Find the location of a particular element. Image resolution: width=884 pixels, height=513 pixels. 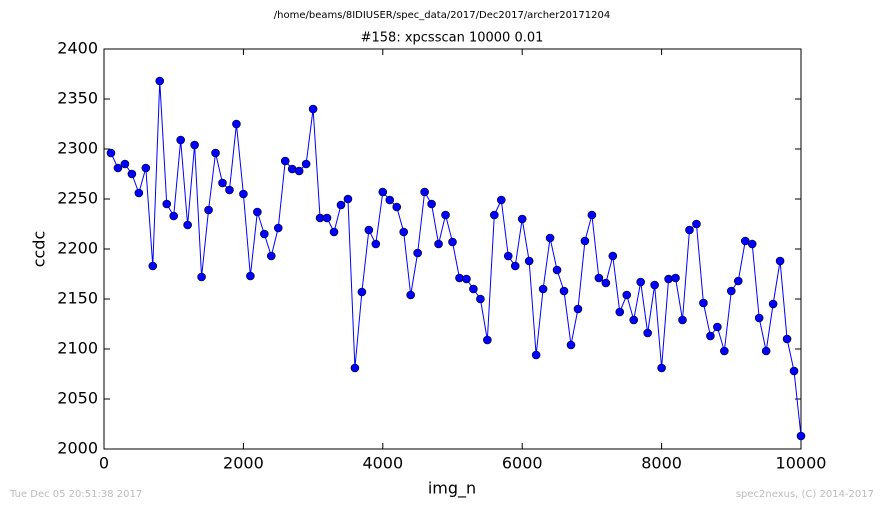

footer-right: spec2nexus, (C) 2014-2017 is located at coordinates (805, 494).